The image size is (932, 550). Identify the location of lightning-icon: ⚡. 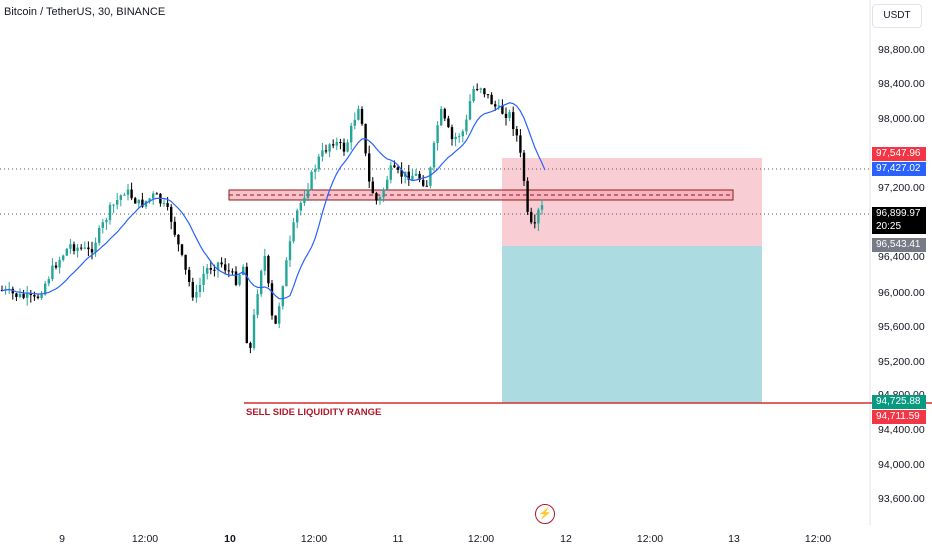
(545, 514).